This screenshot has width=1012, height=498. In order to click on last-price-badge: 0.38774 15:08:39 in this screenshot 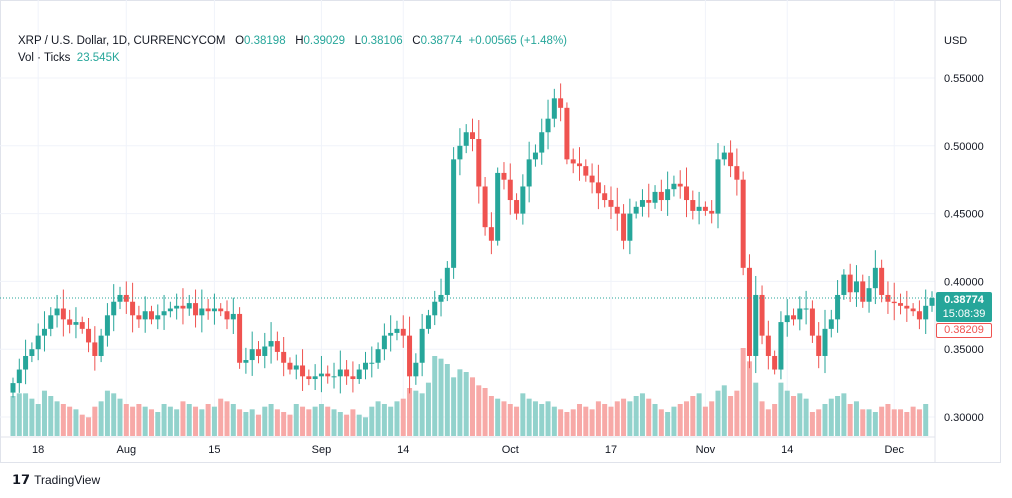, I will do `click(964, 307)`.